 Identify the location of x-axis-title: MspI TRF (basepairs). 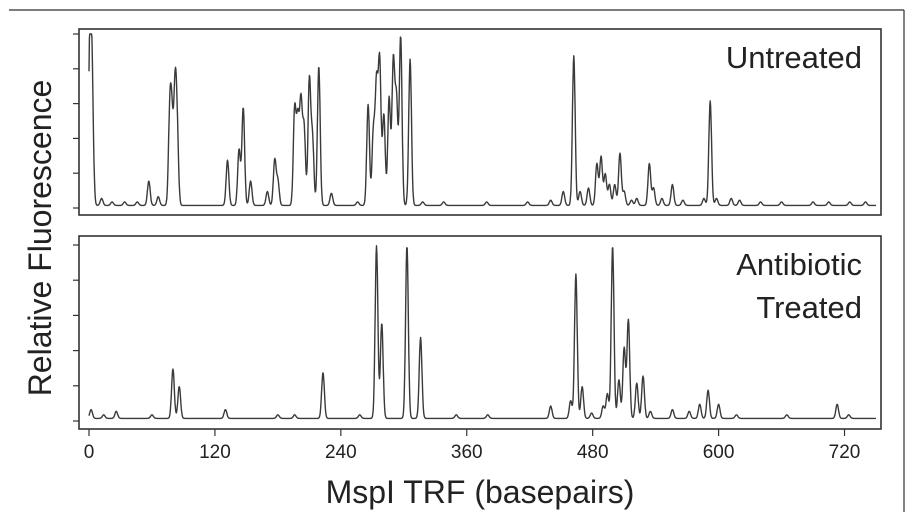
(480, 492).